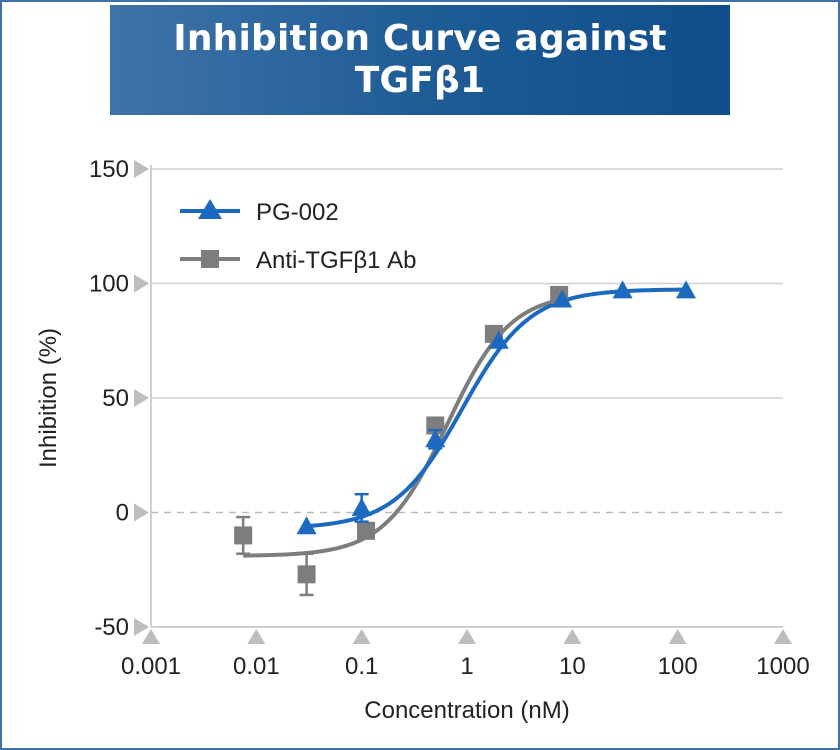  I want to click on title-banner: Inhibition Curve against TGFβ1, so click(420, 60).